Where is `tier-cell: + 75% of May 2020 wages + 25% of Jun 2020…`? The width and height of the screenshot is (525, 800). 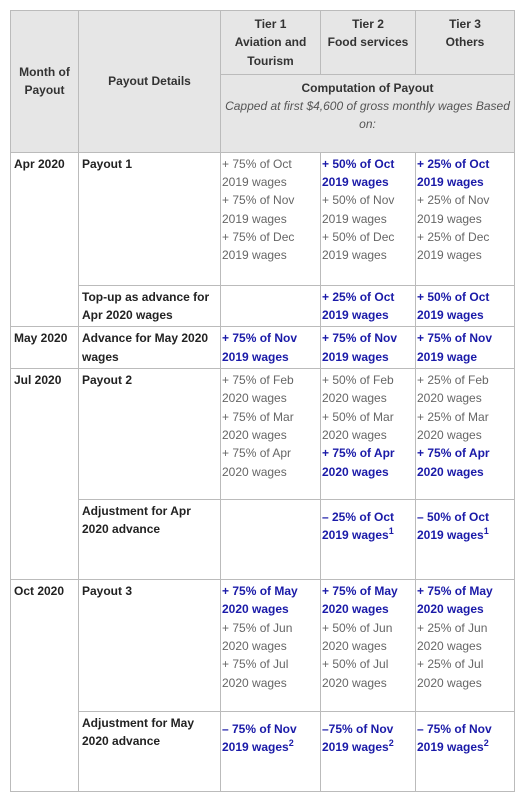
tier-cell: + 75% of May 2020 wages + 25% of Jun 2020… is located at coordinates (465, 646).